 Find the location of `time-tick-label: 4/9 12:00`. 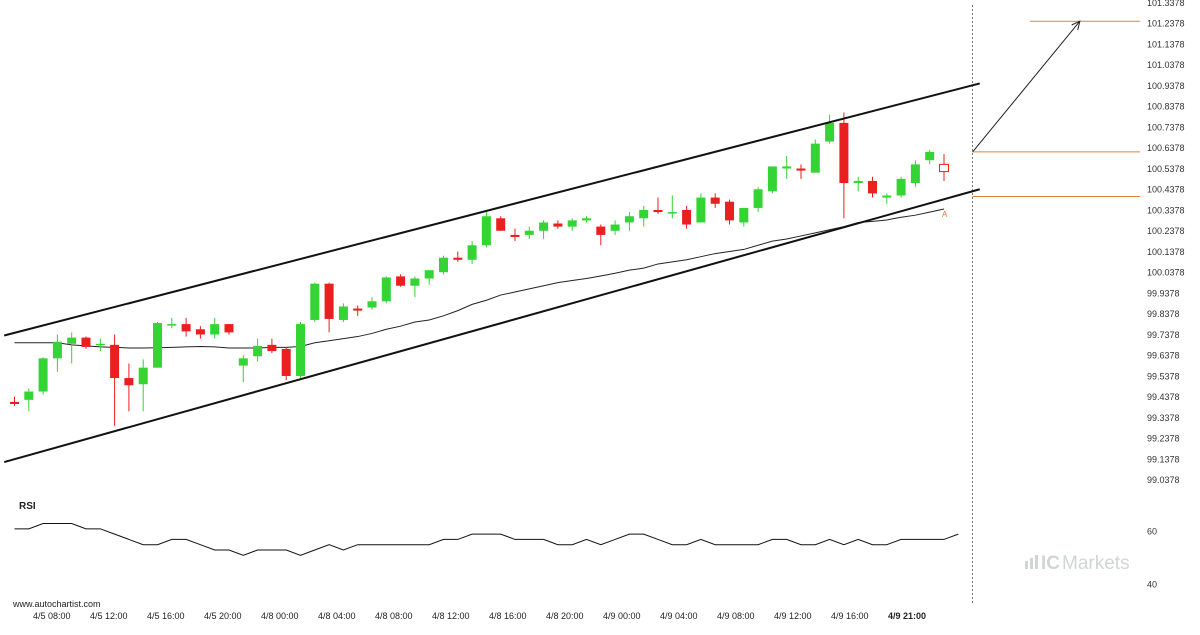

time-tick-label: 4/9 12:00 is located at coordinates (793, 616).